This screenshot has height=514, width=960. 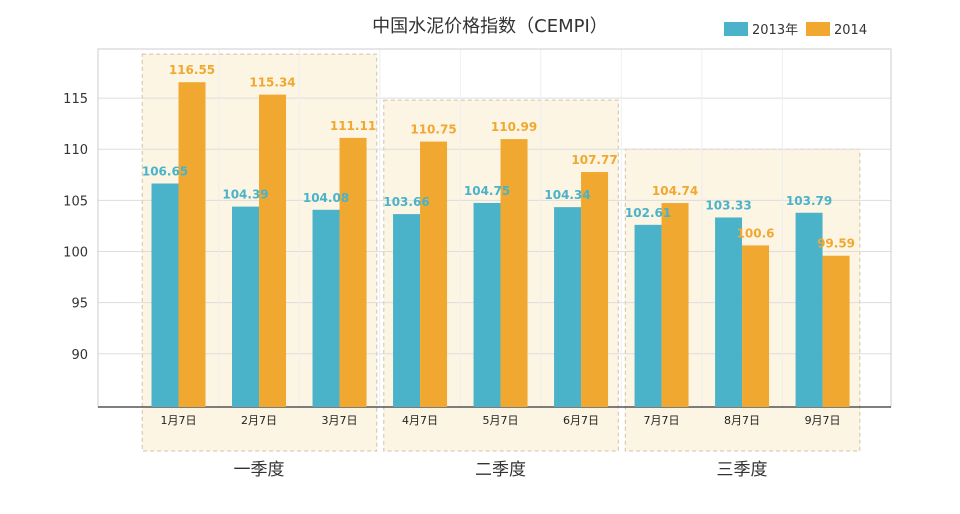 I want to click on legend-swatch-2013, so click(x=736, y=29).